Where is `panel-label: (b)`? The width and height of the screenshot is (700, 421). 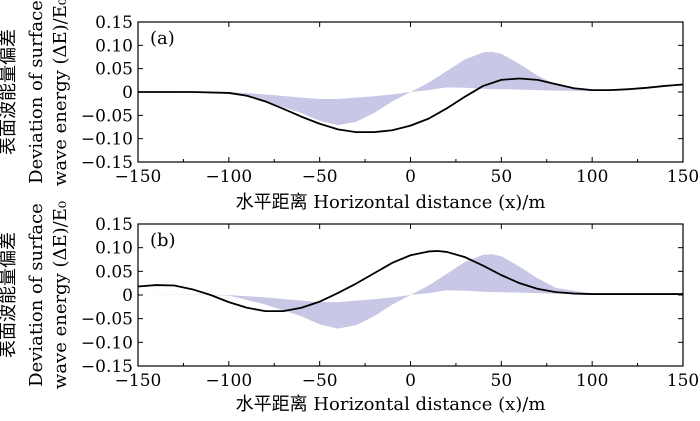 panel-label: (b) is located at coordinates (163, 240).